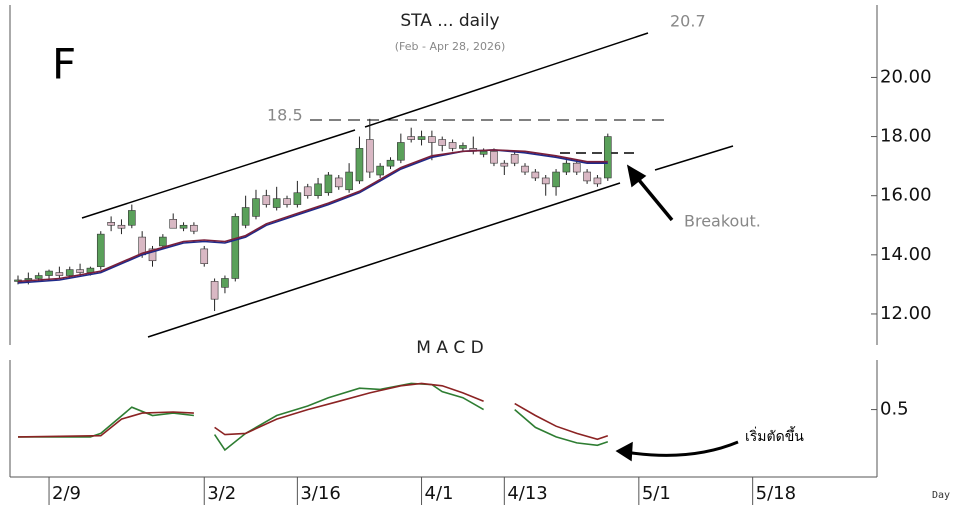  What do you see at coordinates (906, 76) in the screenshot?
I see `y-tick-label: 20.00` at bounding box center [906, 76].